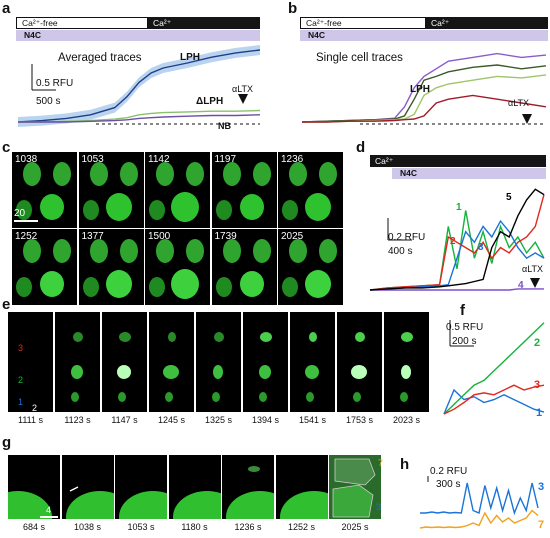 This screenshot has height=538, width=550. What do you see at coordinates (49, 510) in the screenshot?
I see `scale-g: 4` at bounding box center [49, 510].